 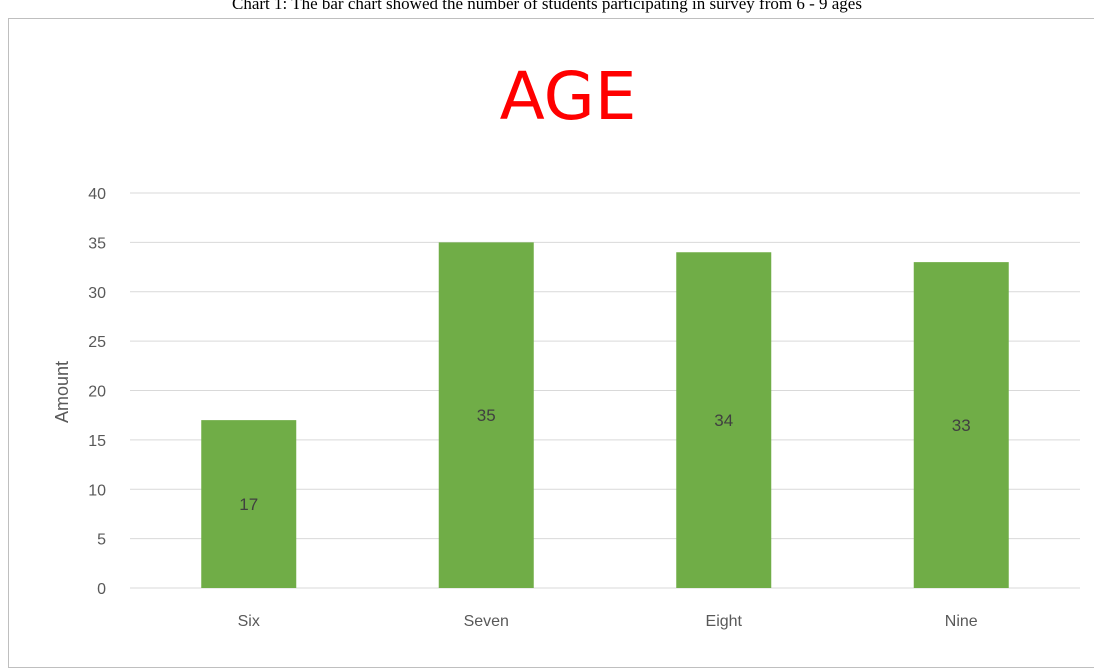 What do you see at coordinates (97, 441) in the screenshot?
I see `y-tick-label: 15` at bounding box center [97, 441].